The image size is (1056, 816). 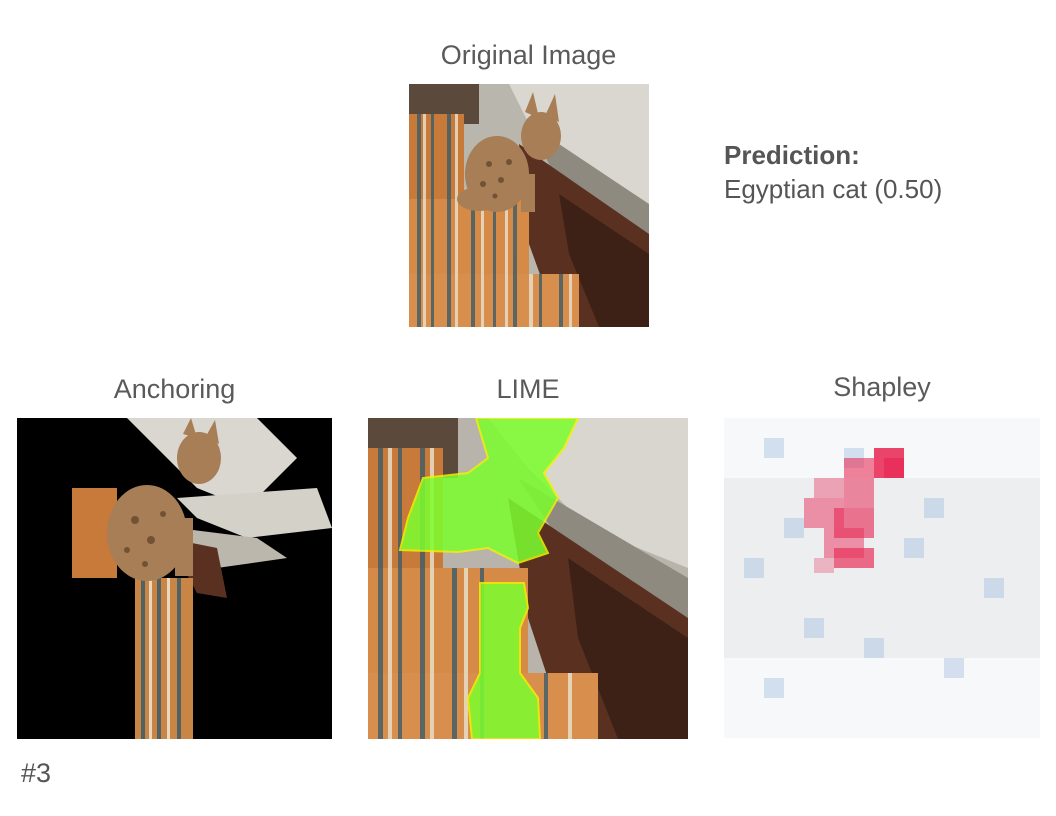 I want to click on shapley-image, so click(x=882, y=578).